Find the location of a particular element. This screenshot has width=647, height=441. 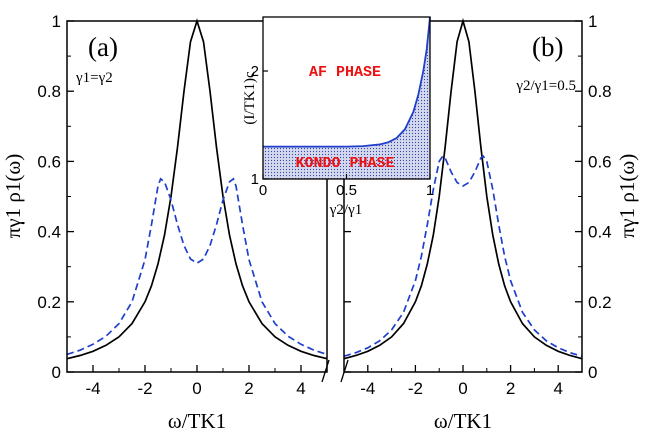

panel-b-annotation: γ2/γ1=0.5 is located at coordinates (545, 86).